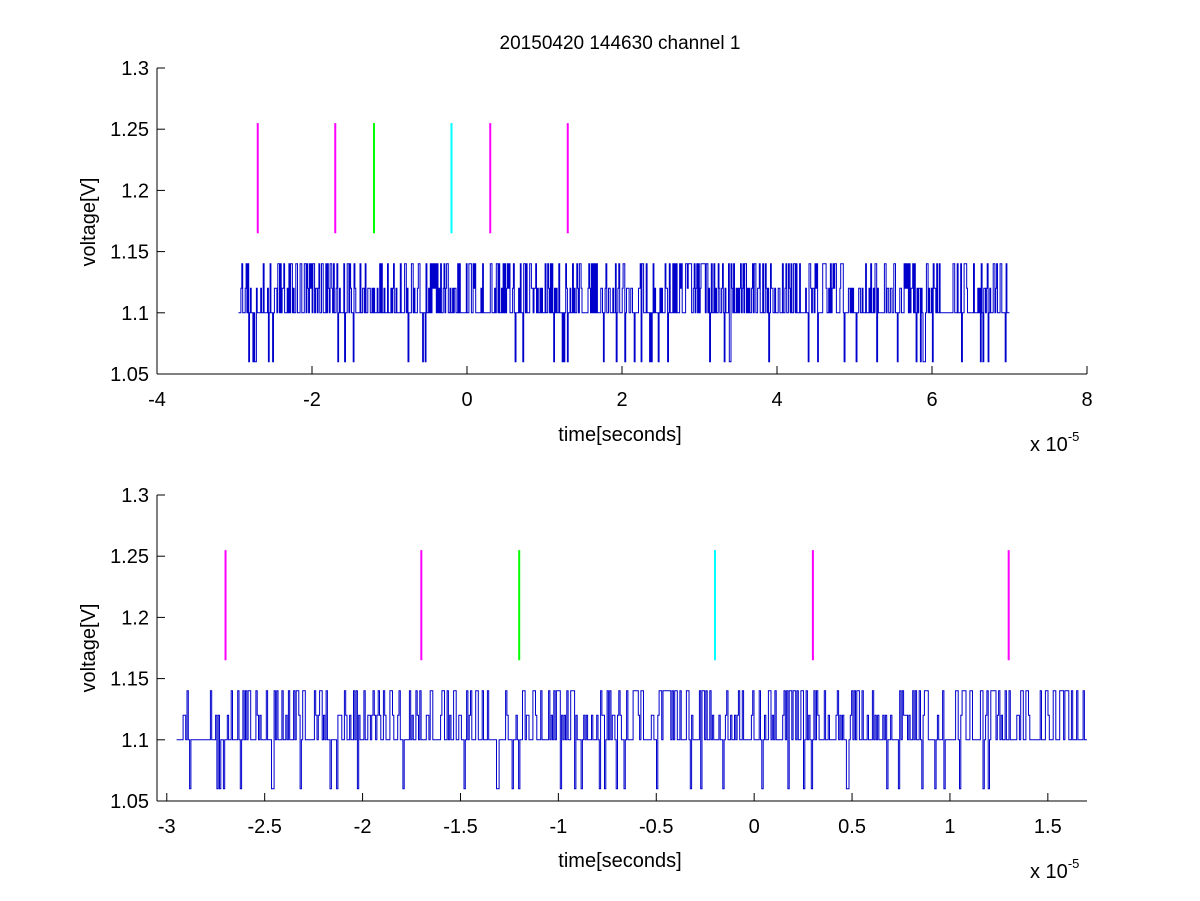 The width and height of the screenshot is (1200, 901). I want to click on top-y-tick-label: 1.3, so click(135, 69).